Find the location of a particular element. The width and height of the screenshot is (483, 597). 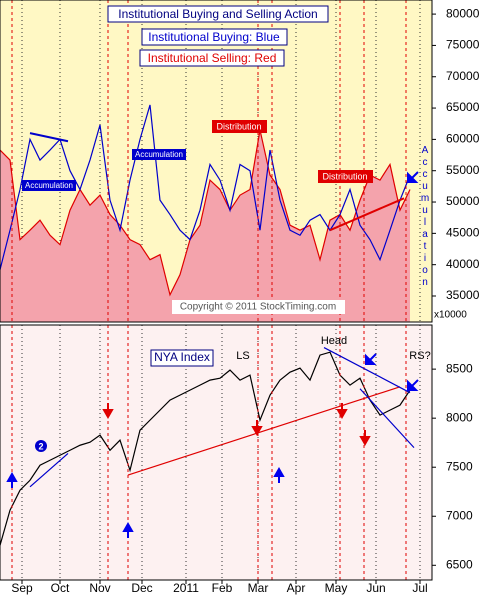

x-tick-label: Feb is located at coordinates (222, 588).